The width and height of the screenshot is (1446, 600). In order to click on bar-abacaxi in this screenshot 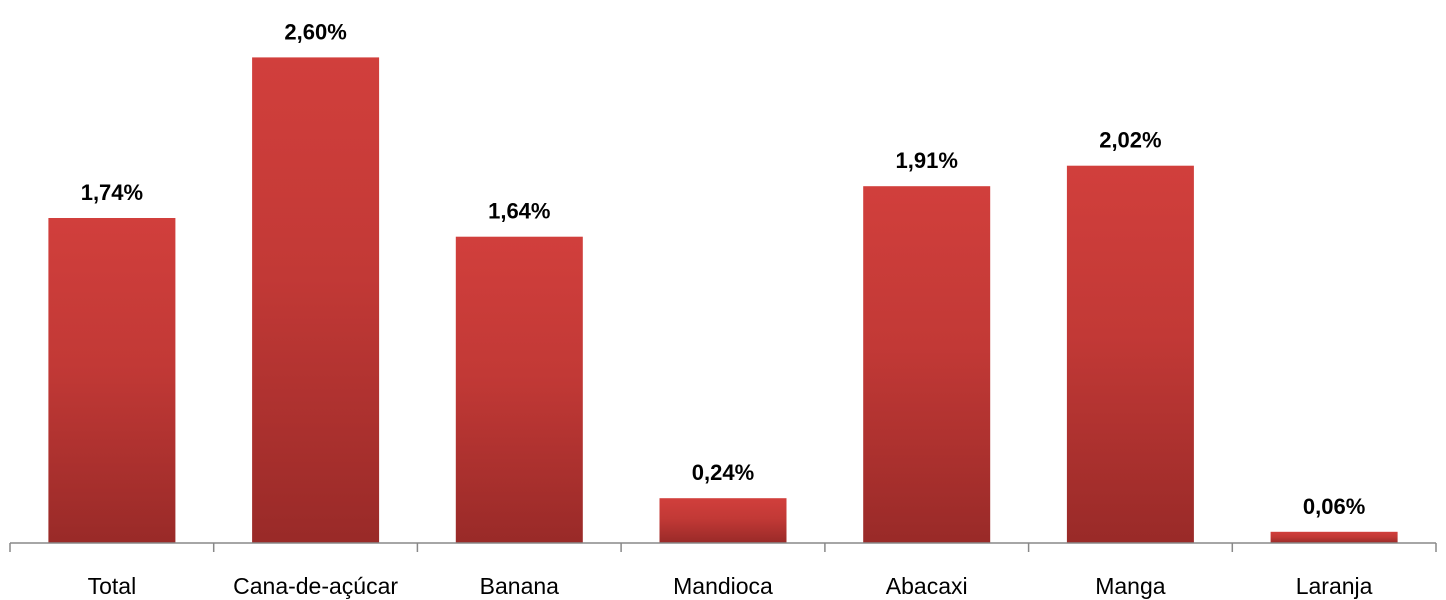, I will do `click(927, 364)`.